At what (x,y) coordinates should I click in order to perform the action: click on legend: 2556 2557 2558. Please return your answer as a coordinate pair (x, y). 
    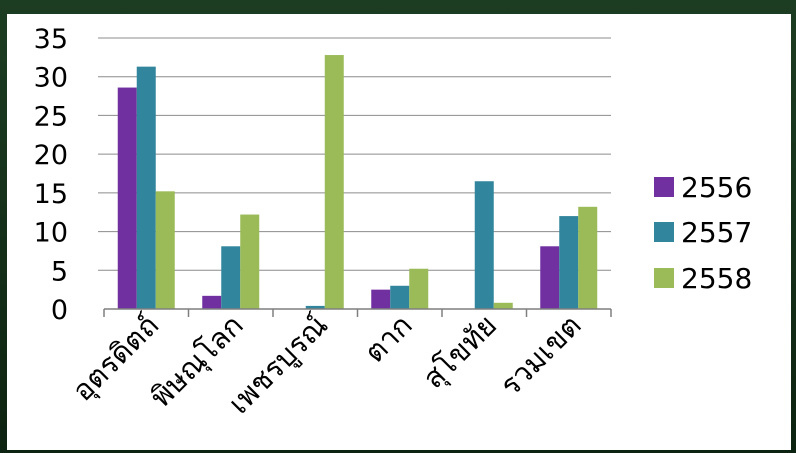
    Looking at the image, I should click on (703, 233).